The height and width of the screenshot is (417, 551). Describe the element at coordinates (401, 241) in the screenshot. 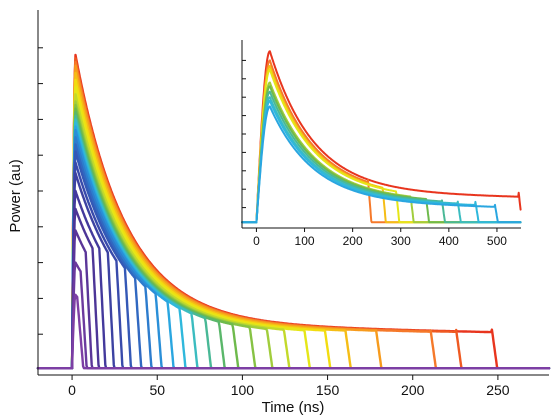

I see `inset-x-tick-label: 300` at that location.